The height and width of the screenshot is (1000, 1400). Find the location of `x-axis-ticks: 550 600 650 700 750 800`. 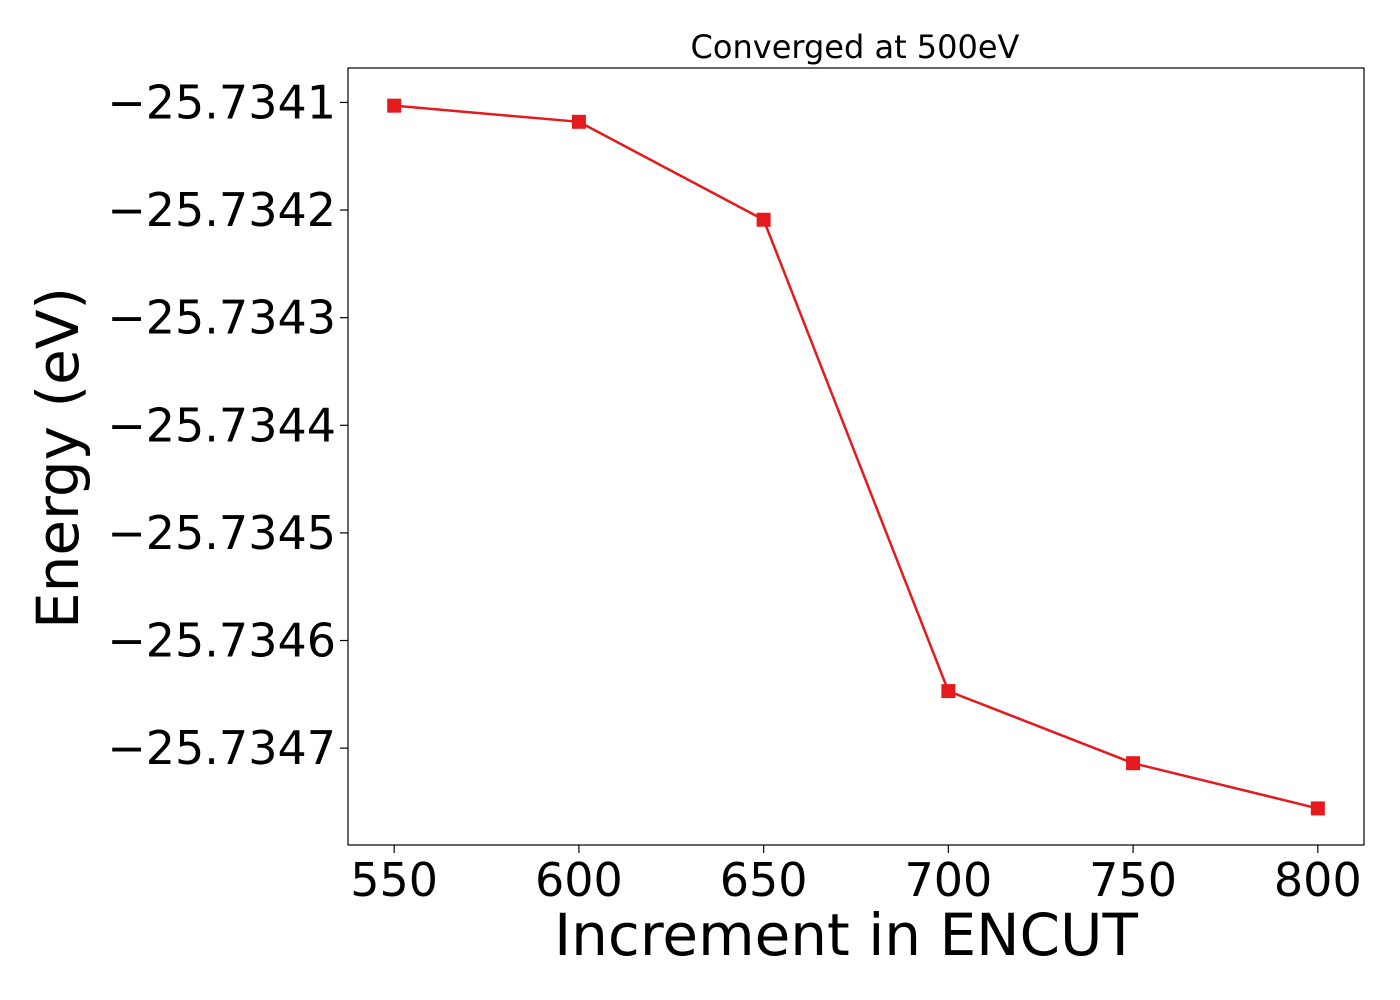

x-axis-ticks: 550 600 650 700 750 800 is located at coordinates (856, 876).